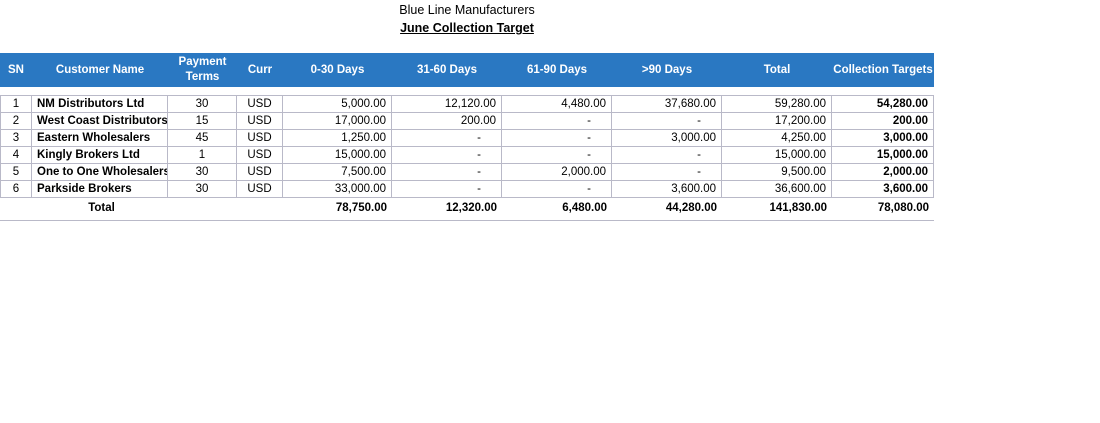 The height and width of the screenshot is (423, 1100). I want to click on column-header: Total, so click(777, 69).